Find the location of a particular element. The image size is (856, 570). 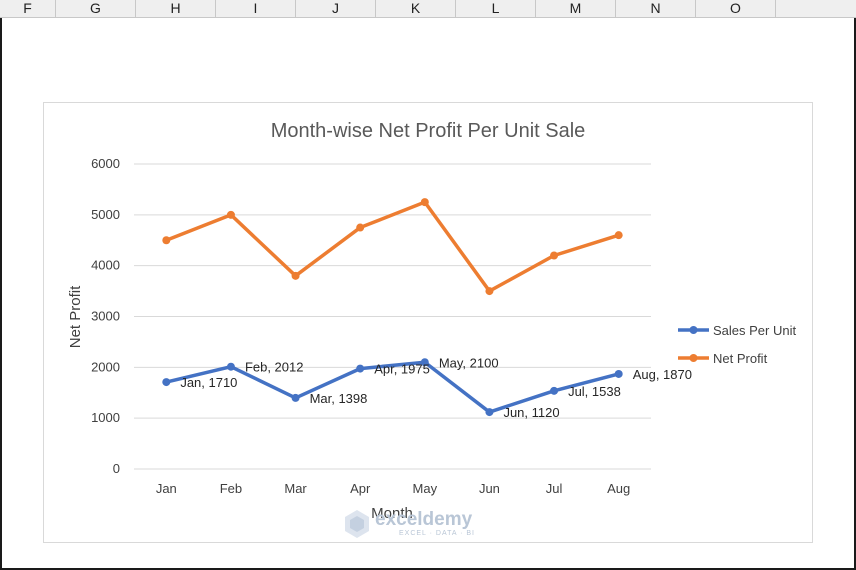

exceldemy-logo-icon is located at coordinates (357, 524).